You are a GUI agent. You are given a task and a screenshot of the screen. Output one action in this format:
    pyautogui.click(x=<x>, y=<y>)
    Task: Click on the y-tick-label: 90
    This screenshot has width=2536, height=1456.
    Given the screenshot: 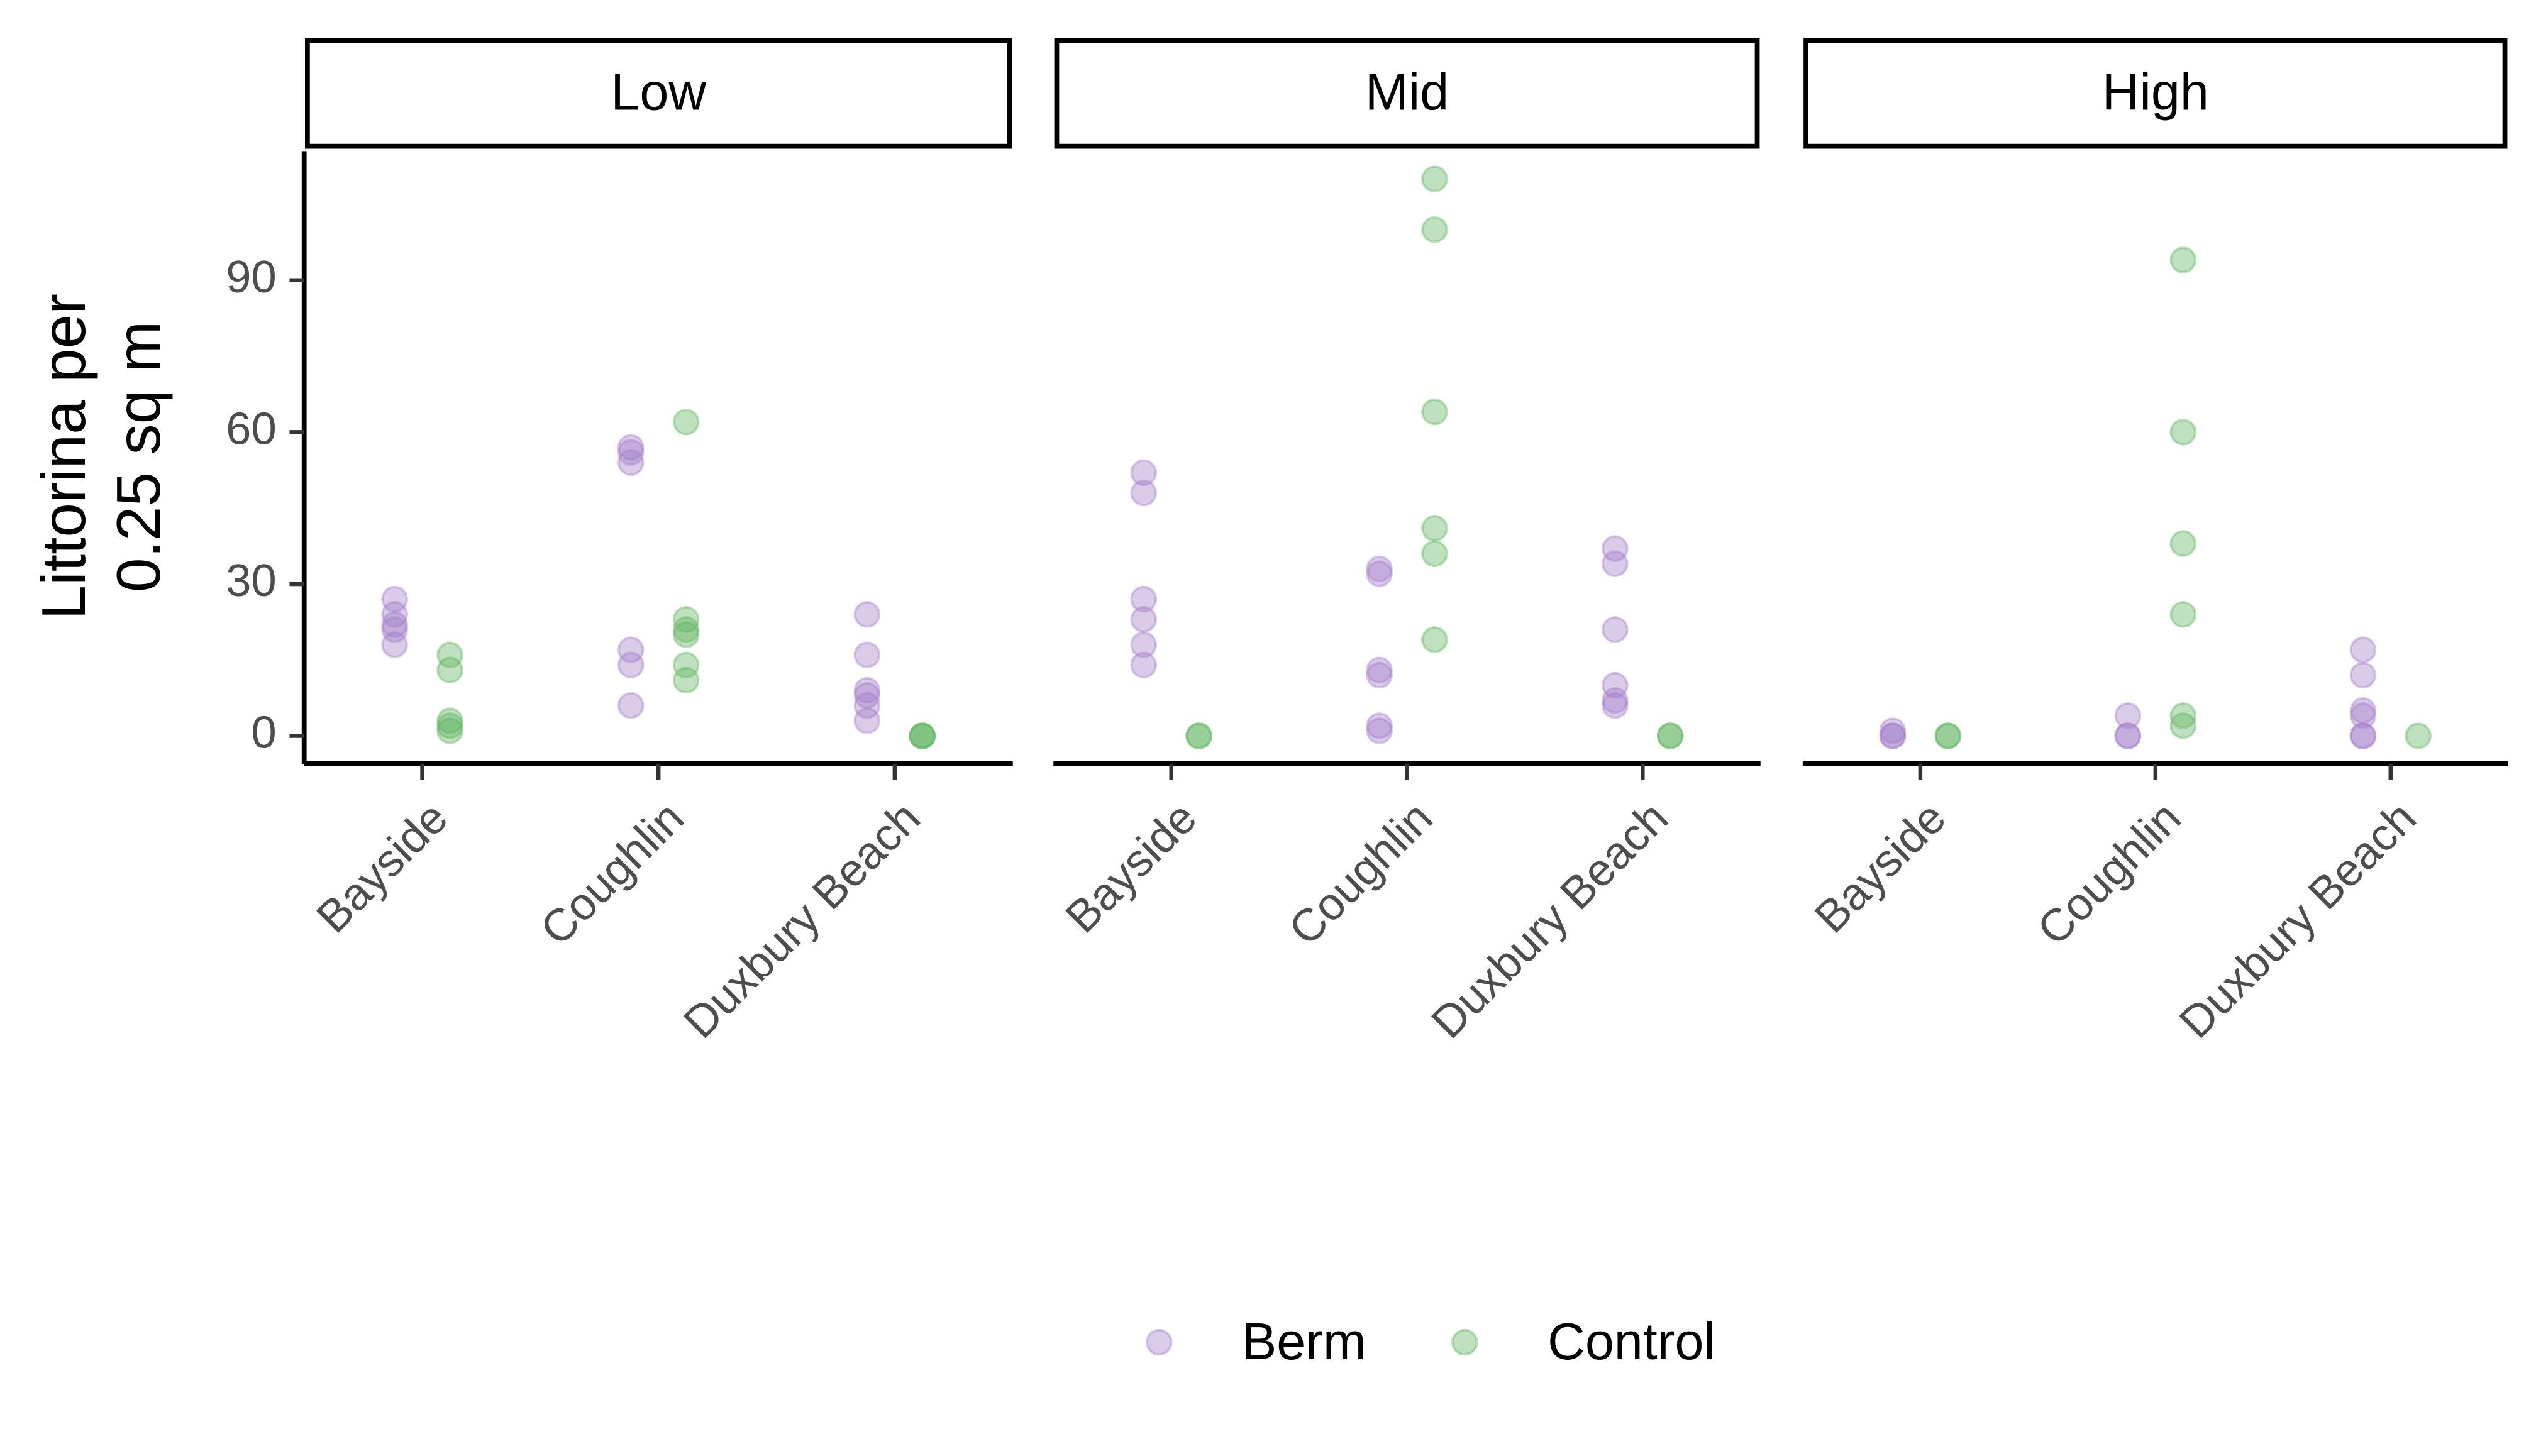 What is the action you would take?
    pyautogui.click(x=251, y=276)
    